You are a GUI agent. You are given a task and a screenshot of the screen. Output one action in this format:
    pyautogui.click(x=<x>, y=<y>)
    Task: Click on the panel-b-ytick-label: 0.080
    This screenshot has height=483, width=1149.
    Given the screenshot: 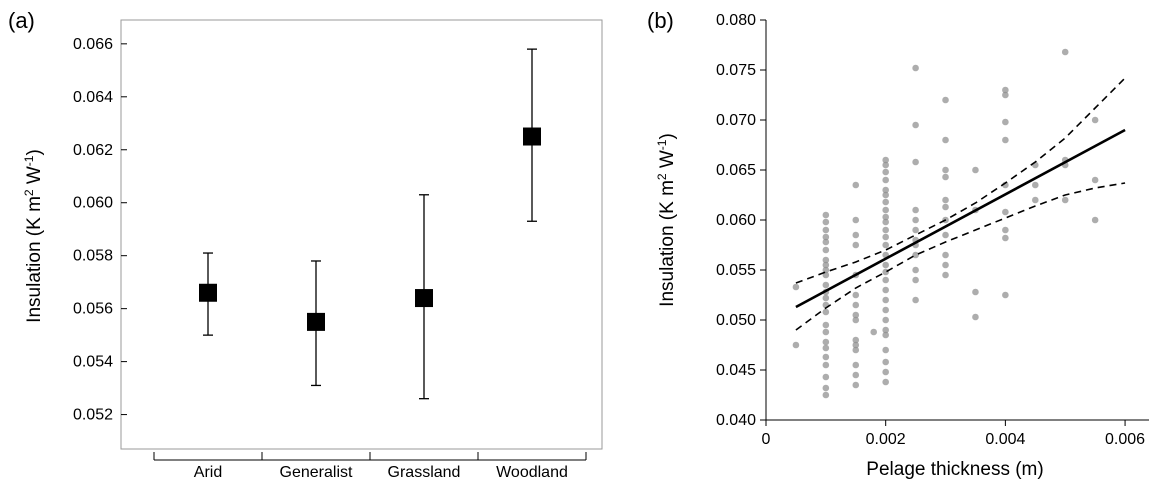 What is the action you would take?
    pyautogui.click(x=736, y=20)
    